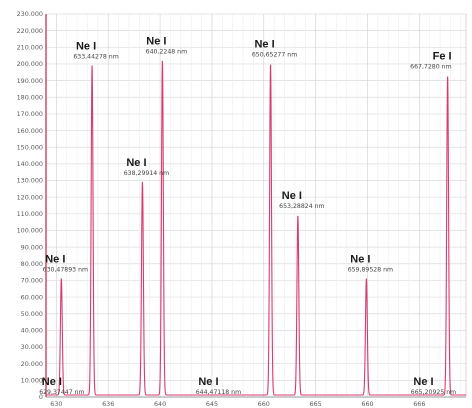 Image resolution: width=472 pixels, height=408 pixels. What do you see at coordinates (30, 48) in the screenshot?
I see `y-tick-label: 210.000` at bounding box center [30, 48].